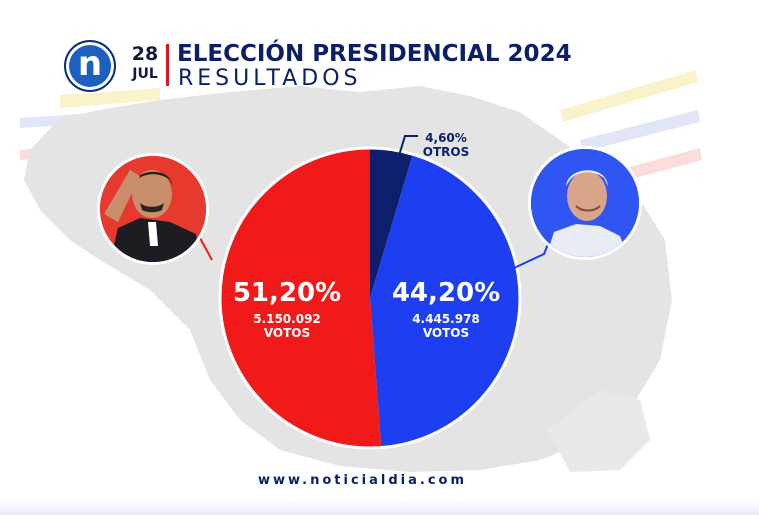 The height and width of the screenshot is (515, 759). I want to click on red-slice-votes: 5.150.092, so click(287, 319).